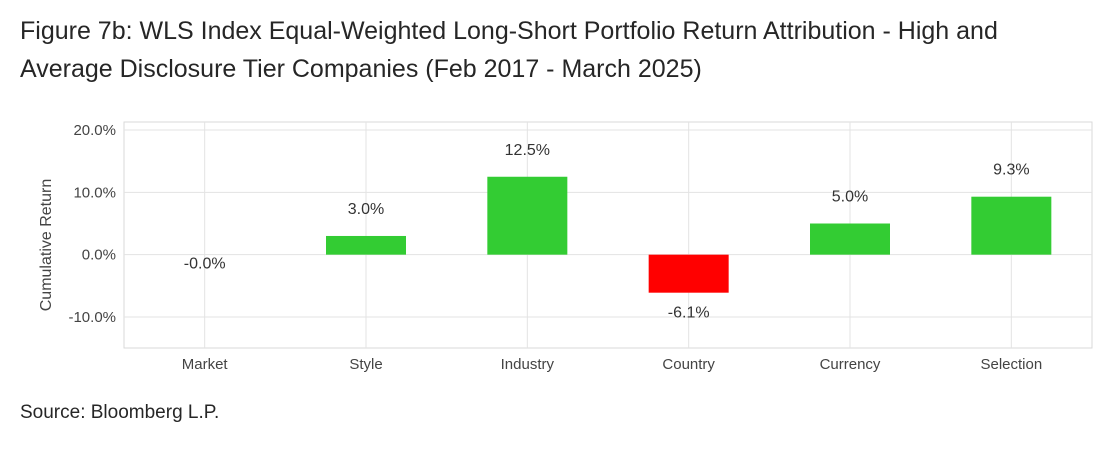  What do you see at coordinates (850, 364) in the screenshot?
I see `x-tick-label: Currency` at bounding box center [850, 364].